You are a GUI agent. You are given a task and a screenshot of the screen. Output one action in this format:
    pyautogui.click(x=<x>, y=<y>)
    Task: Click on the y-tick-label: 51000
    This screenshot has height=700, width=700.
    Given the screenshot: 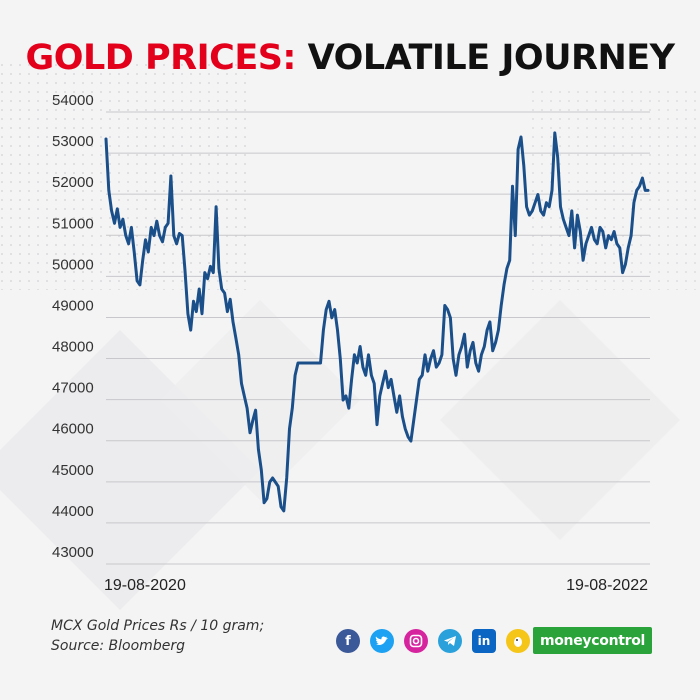 What is the action you would take?
    pyautogui.click(x=73, y=223)
    